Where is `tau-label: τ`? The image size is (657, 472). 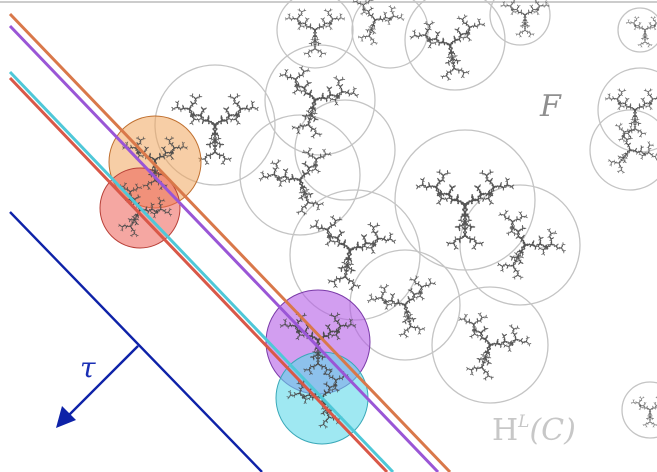
tau-label: τ is located at coordinates (88, 367).